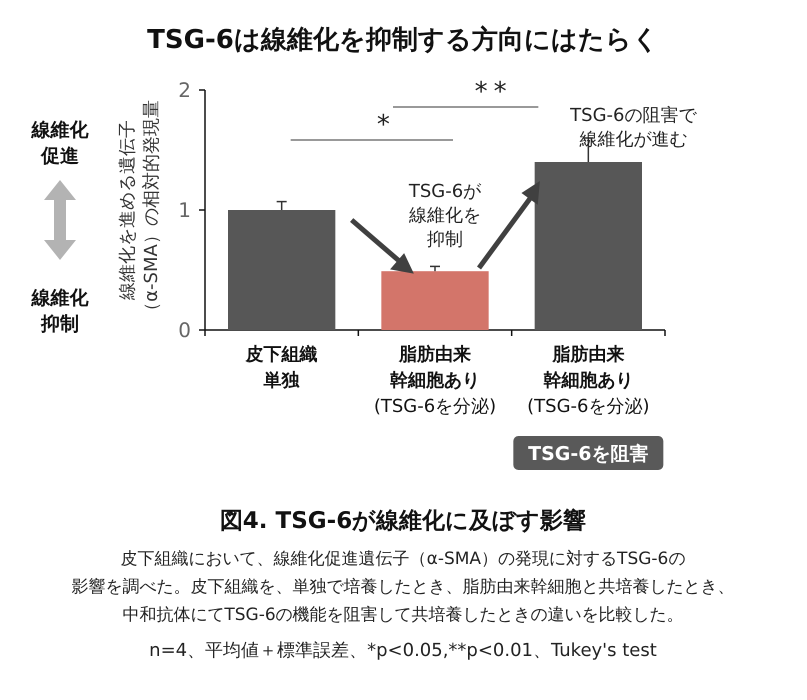 The height and width of the screenshot is (700, 807). Describe the element at coordinates (403, 587) in the screenshot. I see `text: 皮下組織において、線維化促進遺伝子（α-SMA）の発現に対するTSG-6の影響を調べた。皮下組織を、単独で培養したとき、脂肪由来幹細胞と共培養したとき、中和抗体にてTSG-6の機能を阻害して共培養したときの違いを比較した。` at that location.